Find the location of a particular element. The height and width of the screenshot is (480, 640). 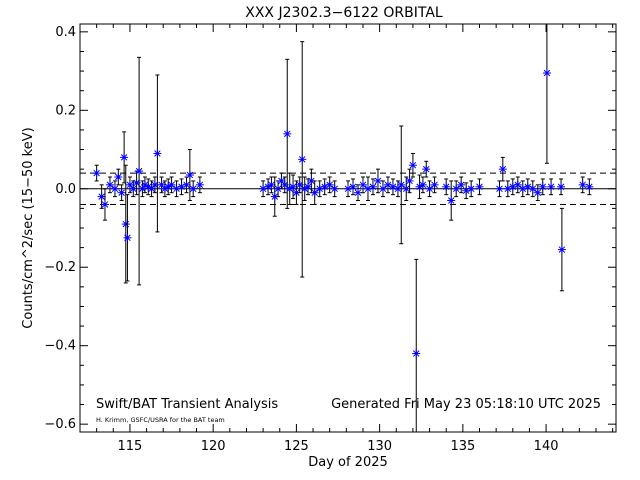

x-tick-label: 130 is located at coordinates (379, 446).